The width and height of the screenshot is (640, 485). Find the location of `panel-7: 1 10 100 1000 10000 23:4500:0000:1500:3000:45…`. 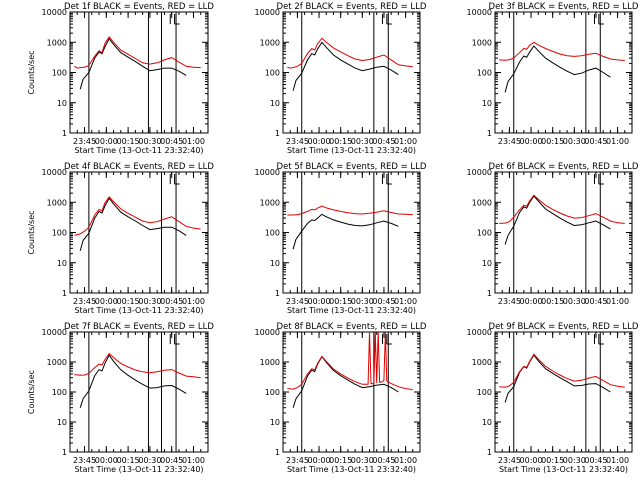

panel-7: 1 10 100 1000 10000 23:4500:0000:1500:3000:45… is located at coordinates (120, 398).